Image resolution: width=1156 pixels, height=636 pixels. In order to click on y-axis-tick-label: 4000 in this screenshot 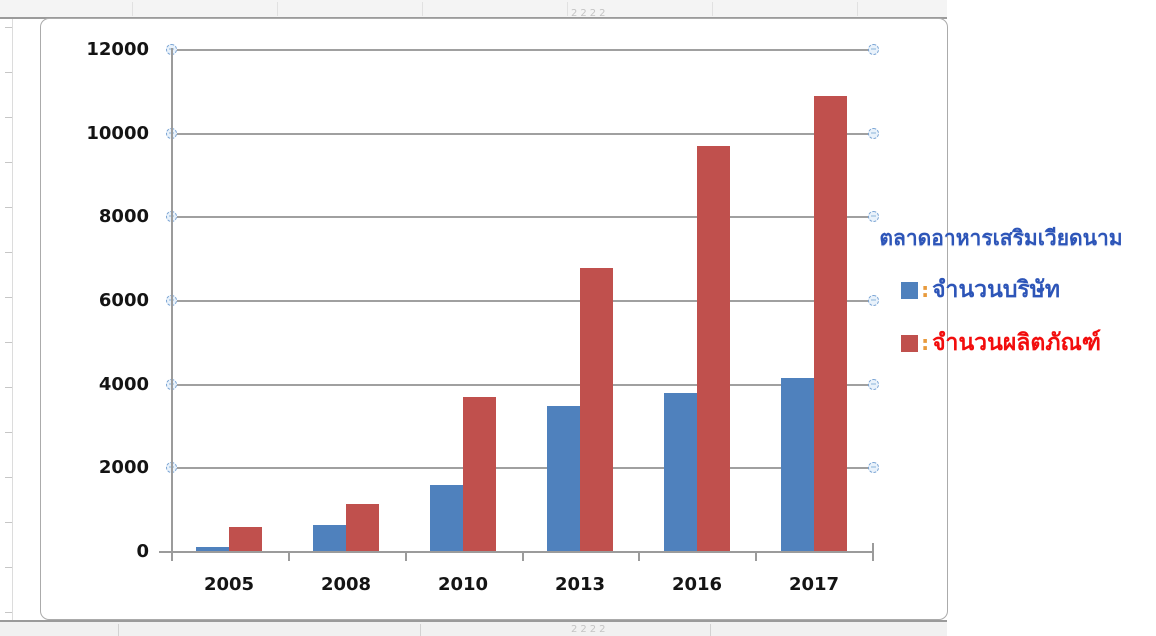, I will do `click(123, 384)`.